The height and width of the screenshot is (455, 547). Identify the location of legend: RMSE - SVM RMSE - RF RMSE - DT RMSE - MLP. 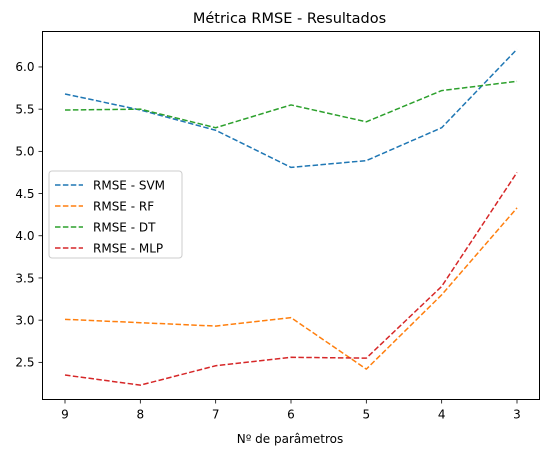
(115, 214).